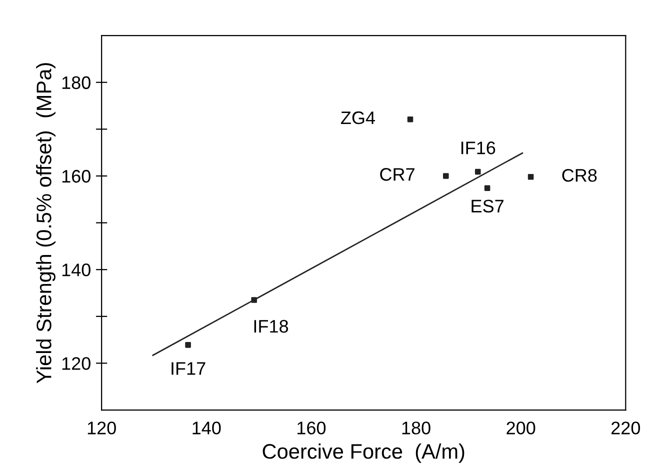 The image size is (647, 474). I want to click on y-tick-label: 180, so click(76, 83).